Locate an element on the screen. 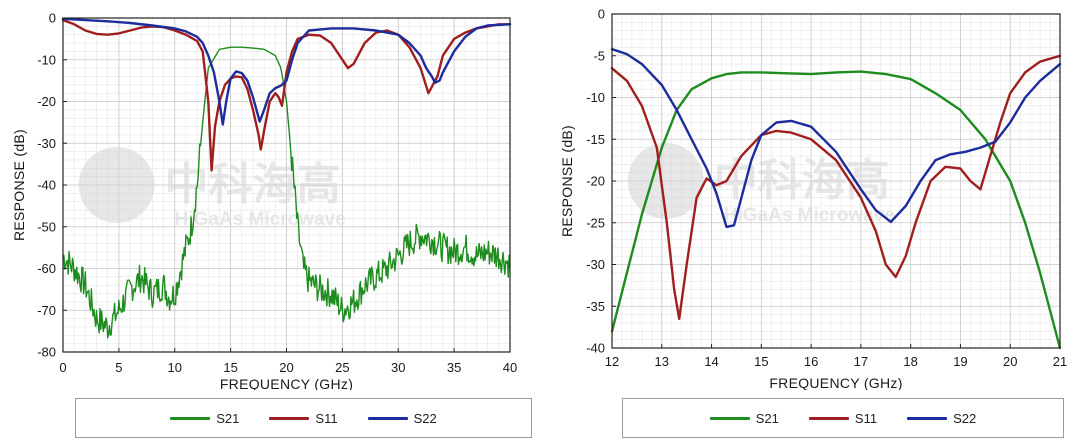  right-legend: S21 S11 S22 is located at coordinates (843, 418).